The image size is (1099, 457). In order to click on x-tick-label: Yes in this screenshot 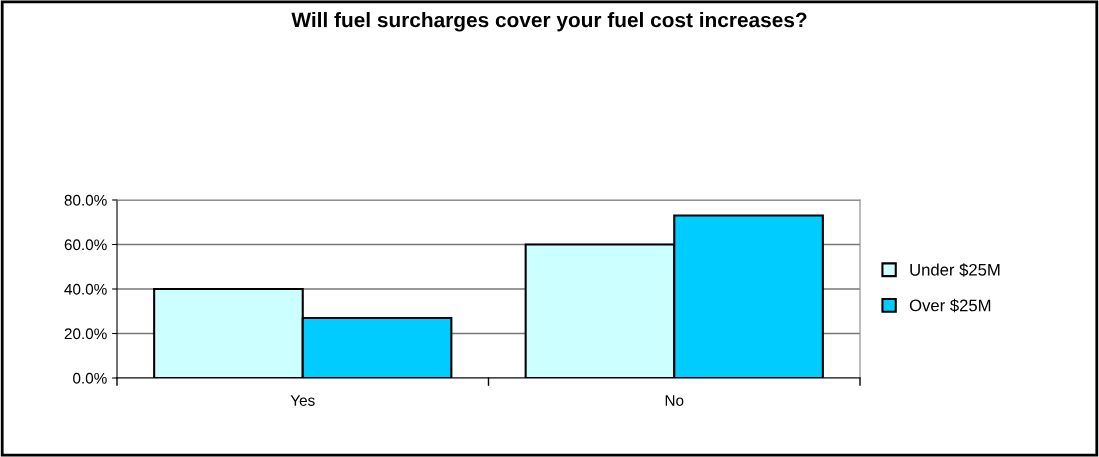, I will do `click(302, 400)`.